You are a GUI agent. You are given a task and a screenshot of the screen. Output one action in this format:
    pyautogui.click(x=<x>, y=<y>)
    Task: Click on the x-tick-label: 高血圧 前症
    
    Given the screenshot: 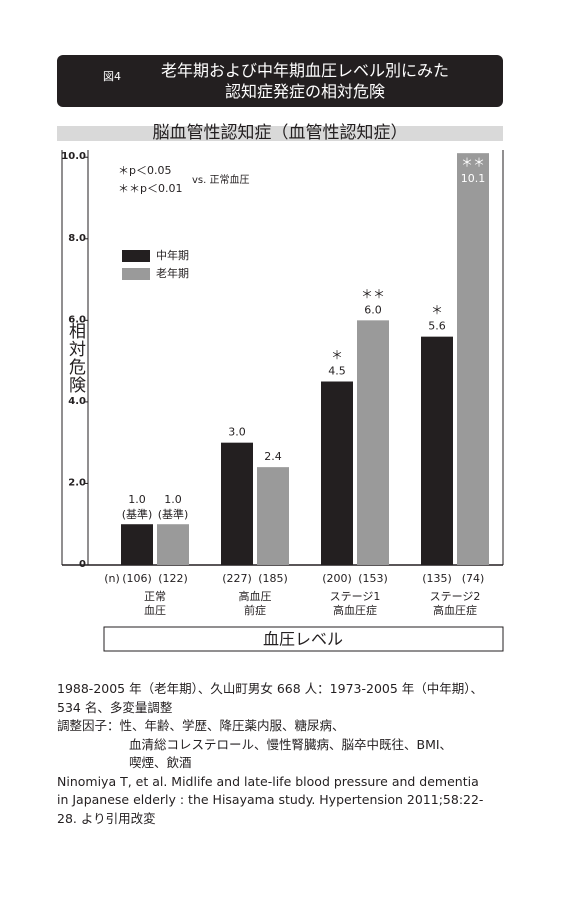 What is the action you would take?
    pyautogui.click(x=255, y=603)
    